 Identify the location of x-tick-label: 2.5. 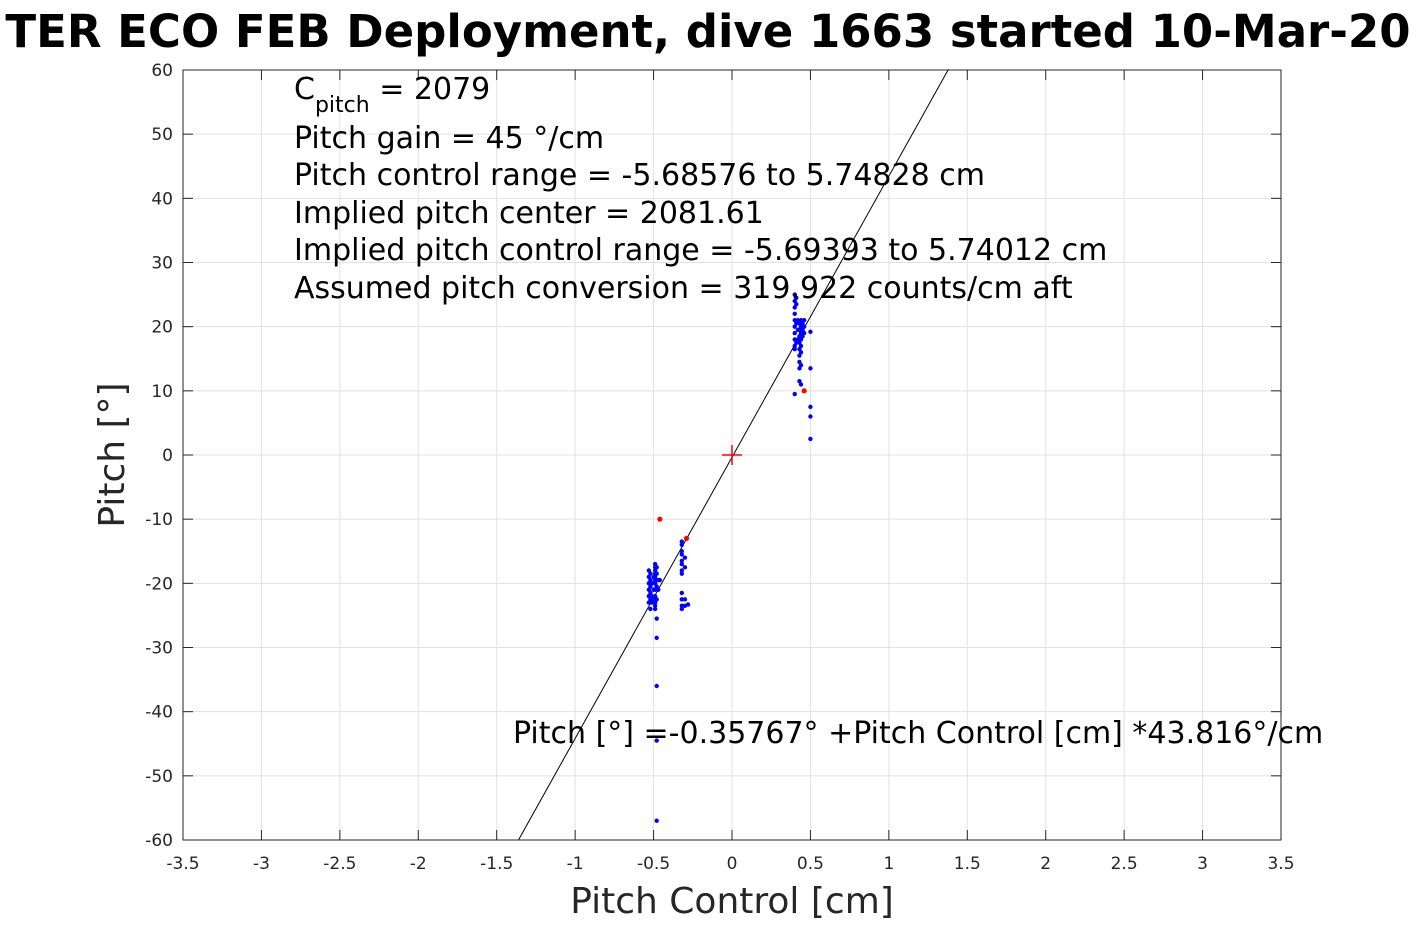
(1124, 864).